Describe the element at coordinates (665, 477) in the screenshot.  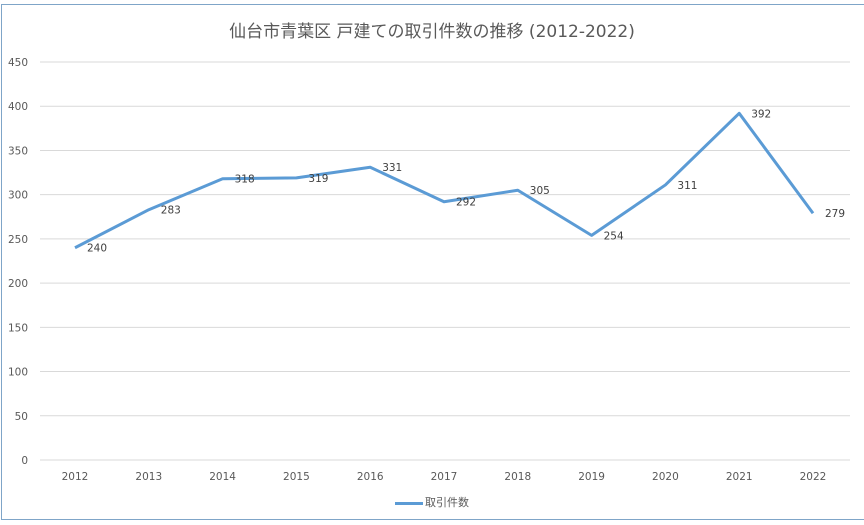
I see `x-tick-label: 2020` at that location.